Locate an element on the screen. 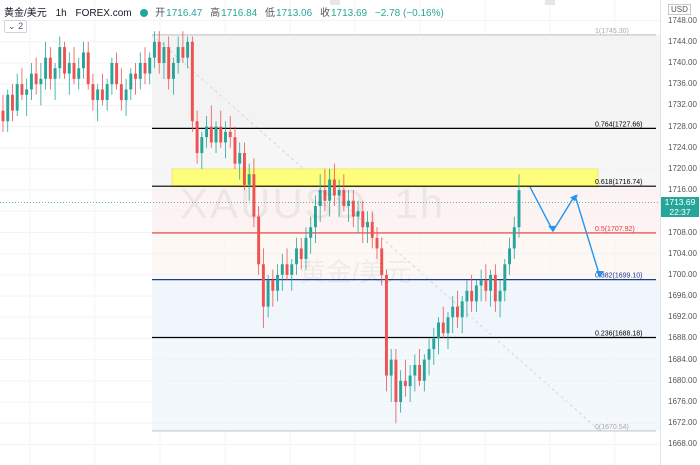 This screenshot has width=700, height=465. low-label: 低 is located at coordinates (270, 13).